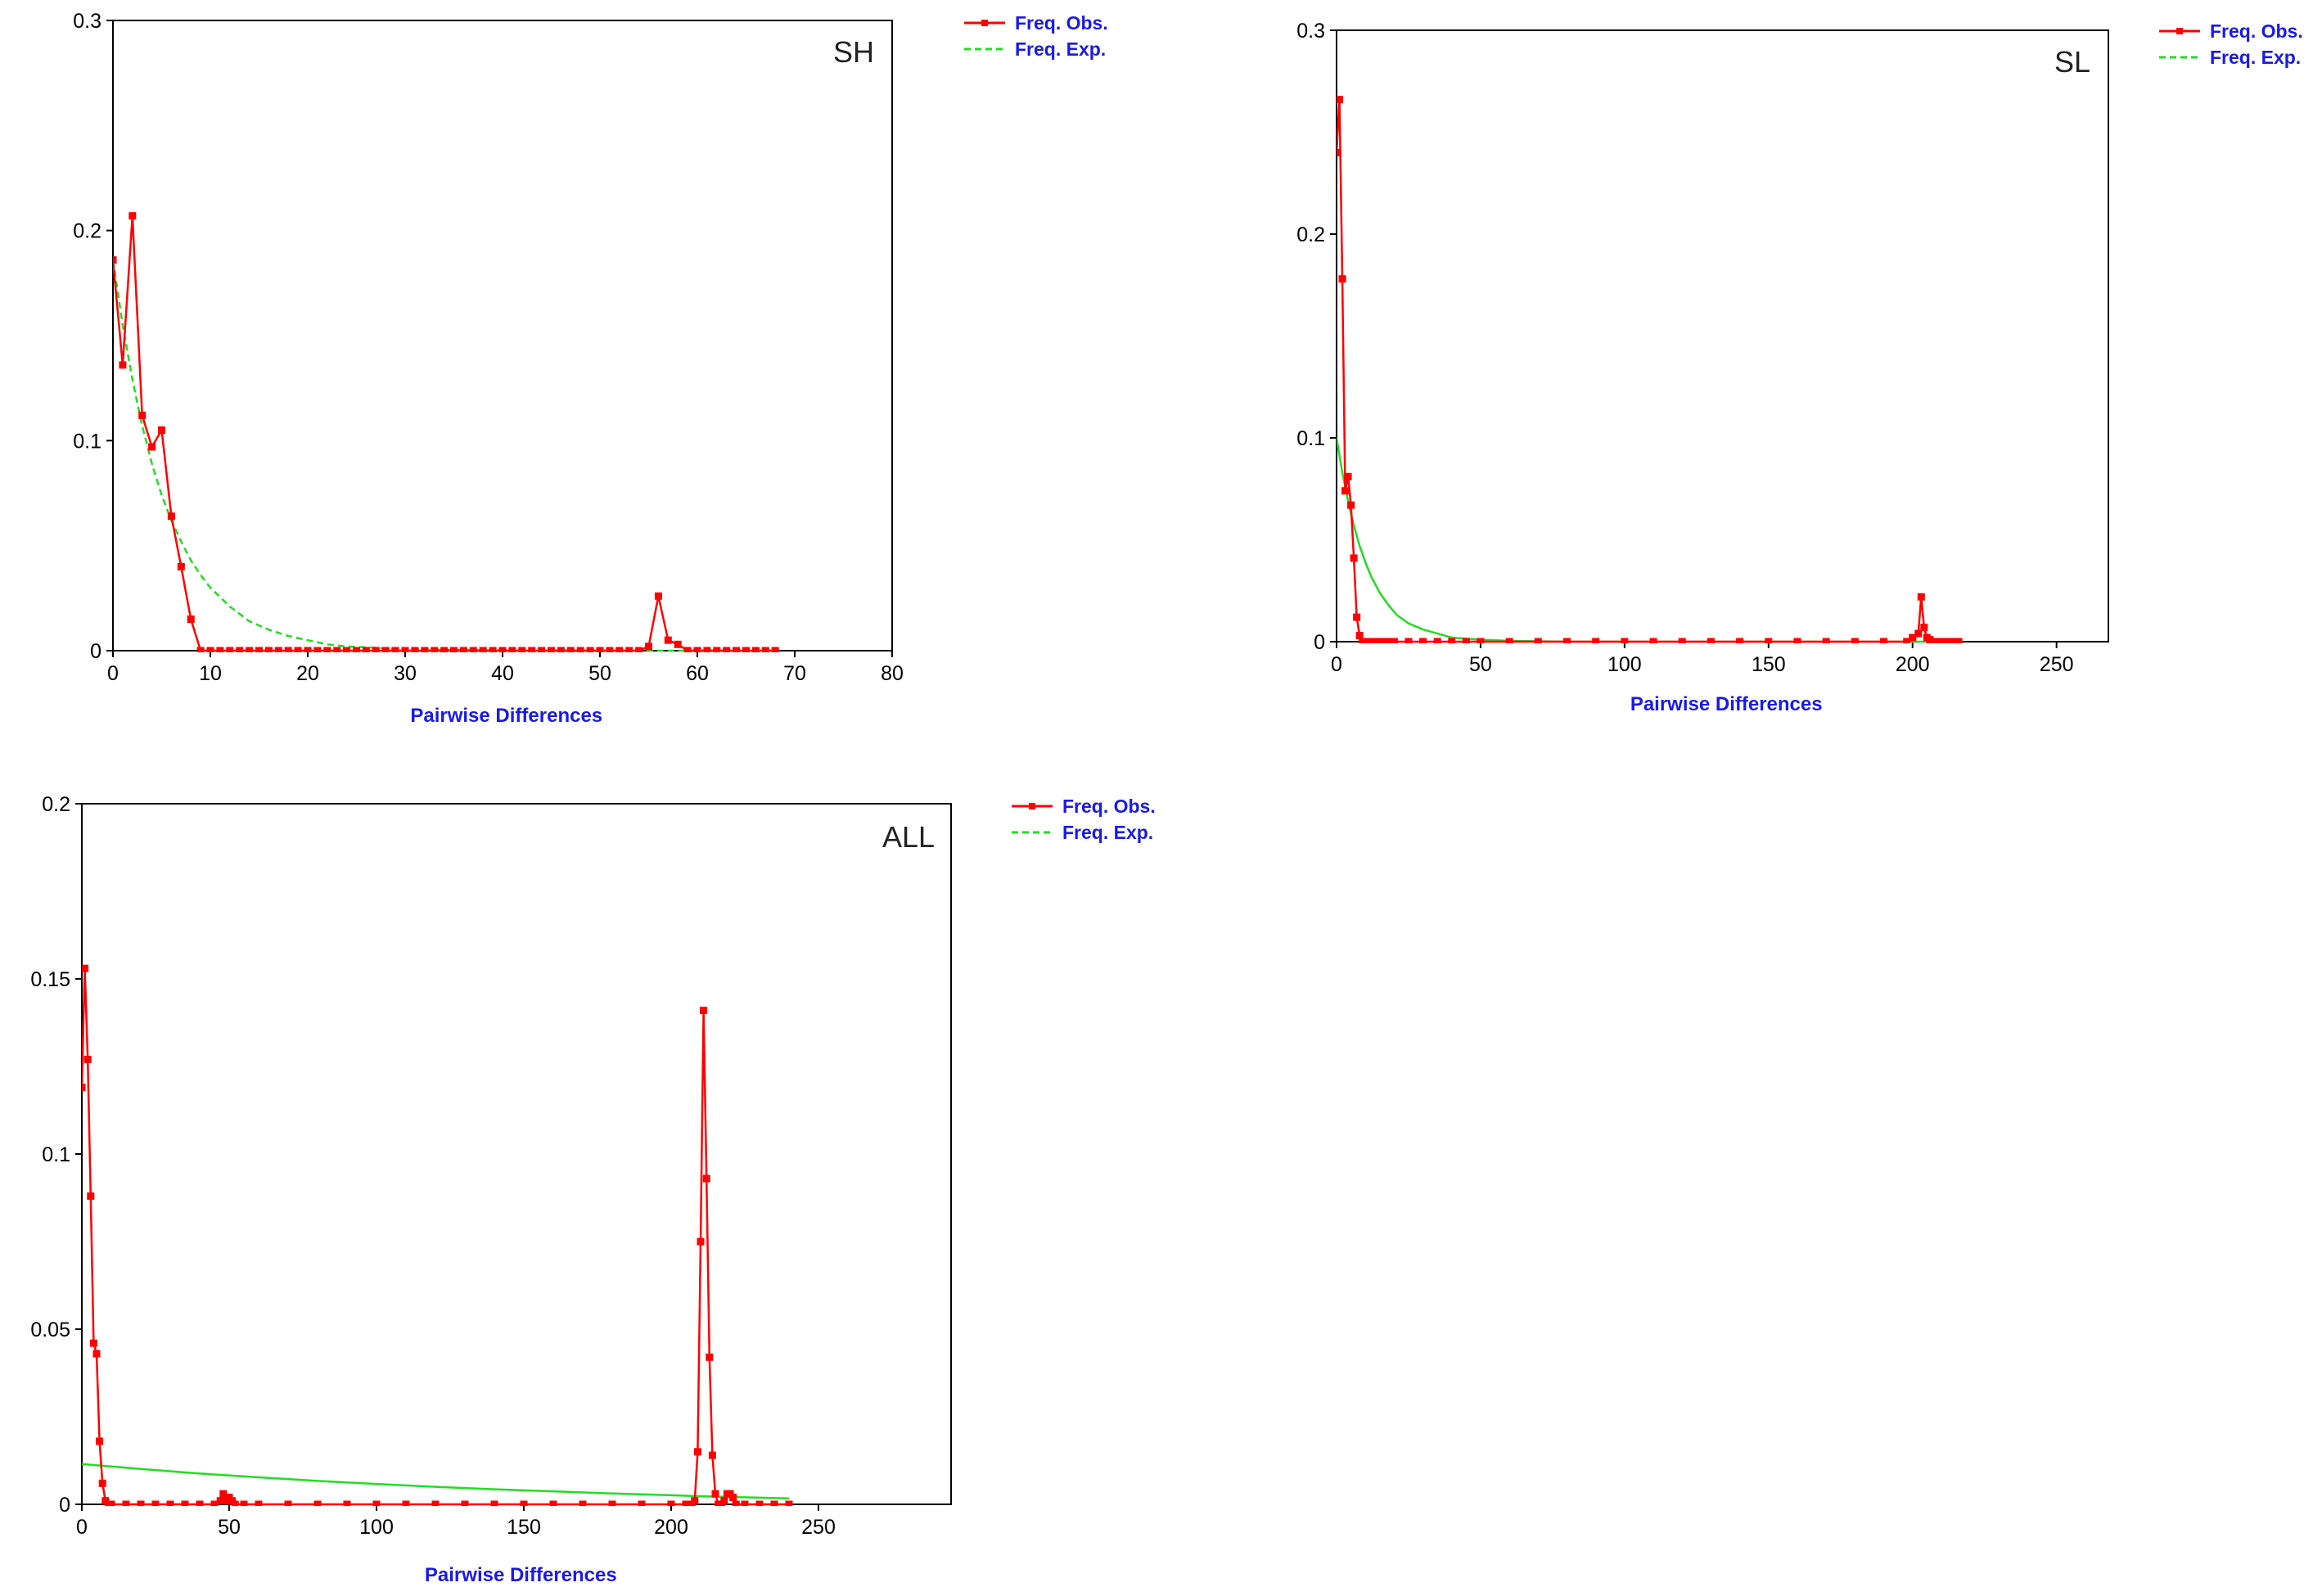 Image resolution: width=2313 pixels, height=1596 pixels. I want to click on legend-label-freq-obs: Freq. Obs., so click(1109, 806).